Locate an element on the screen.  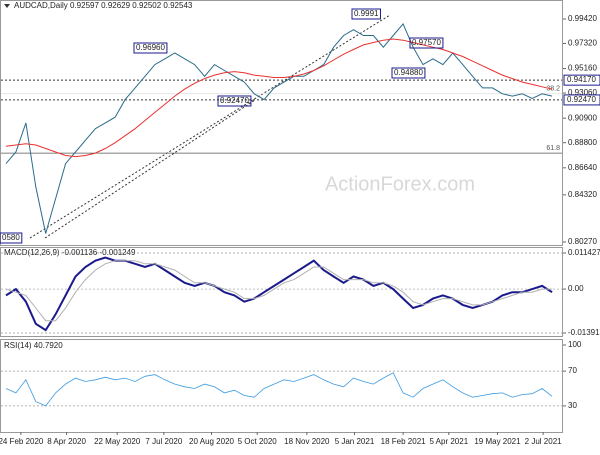
y-tick-label: 100 is located at coordinates (575, 344).